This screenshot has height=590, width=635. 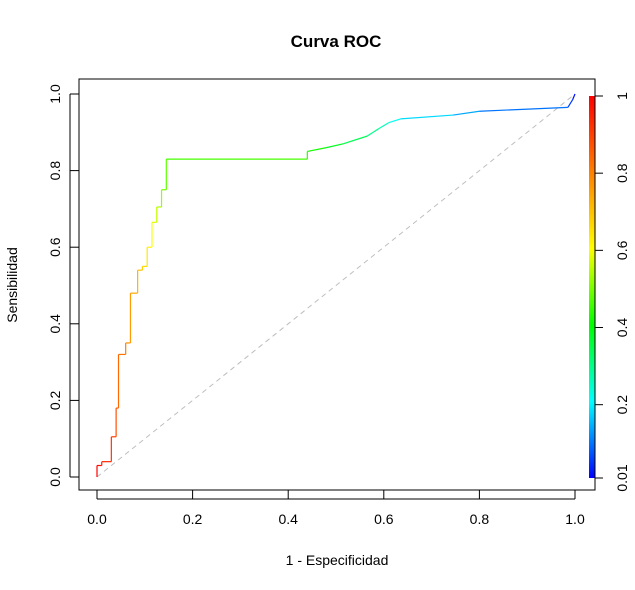 What do you see at coordinates (592, 287) in the screenshot?
I see `colorbar` at bounding box center [592, 287].